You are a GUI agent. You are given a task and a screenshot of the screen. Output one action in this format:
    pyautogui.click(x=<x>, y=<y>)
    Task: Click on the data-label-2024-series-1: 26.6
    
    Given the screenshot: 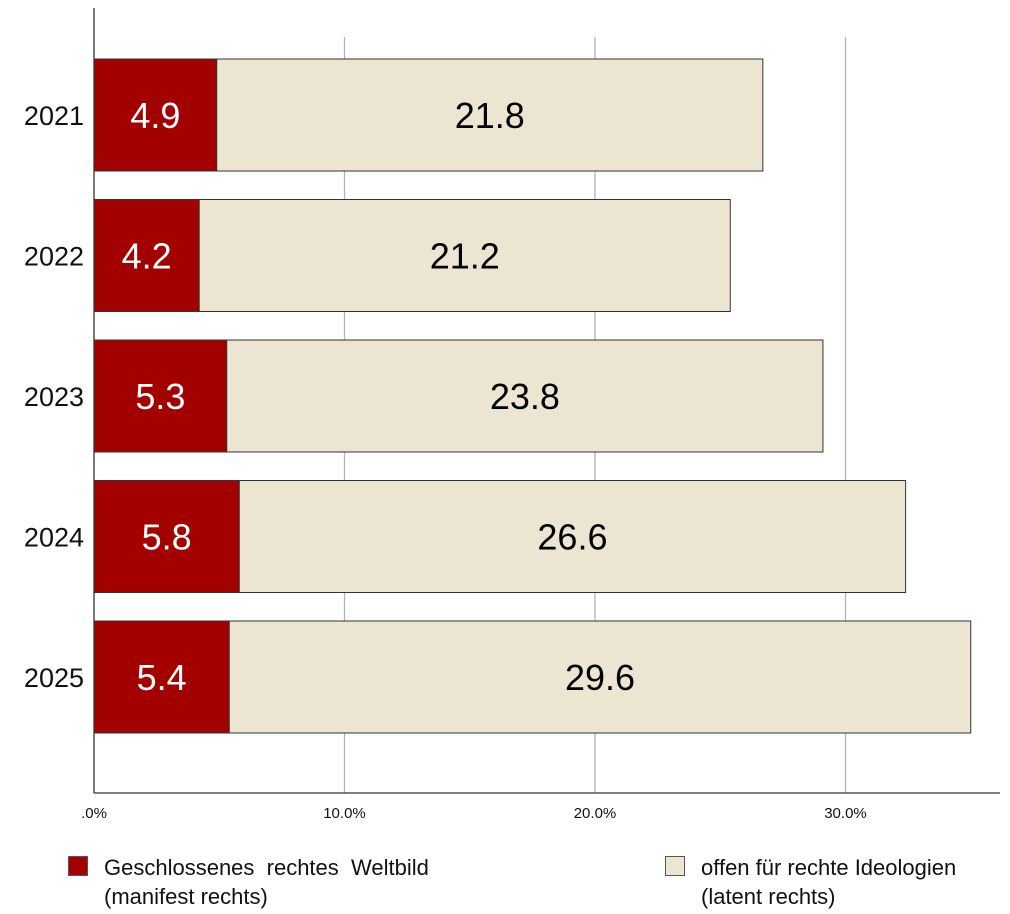 What is the action you would take?
    pyautogui.click(x=572, y=537)
    